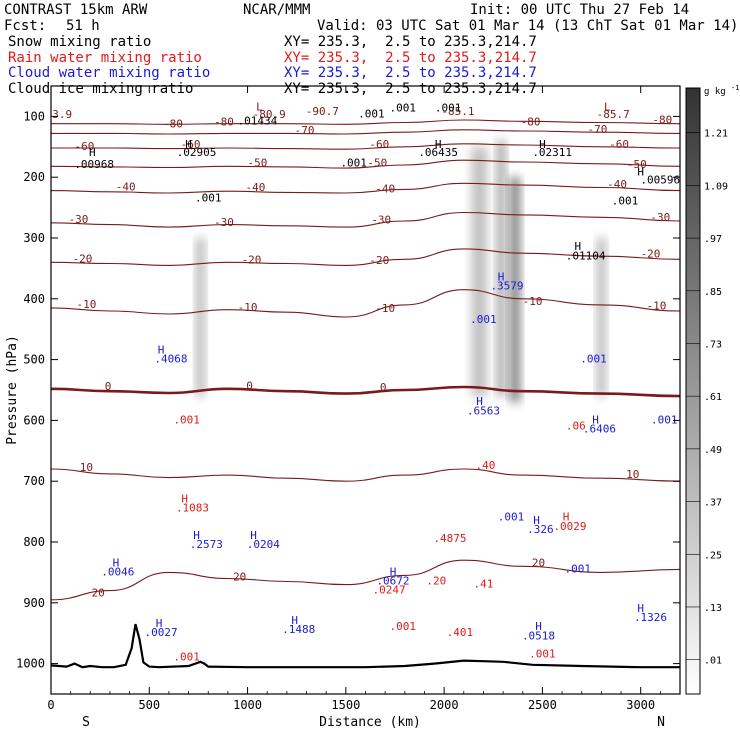 The image size is (740, 740). What do you see at coordinates (101, 88) in the screenshot?
I see `legend-entry-name: Cloud ice mixing ratio` at bounding box center [101, 88].